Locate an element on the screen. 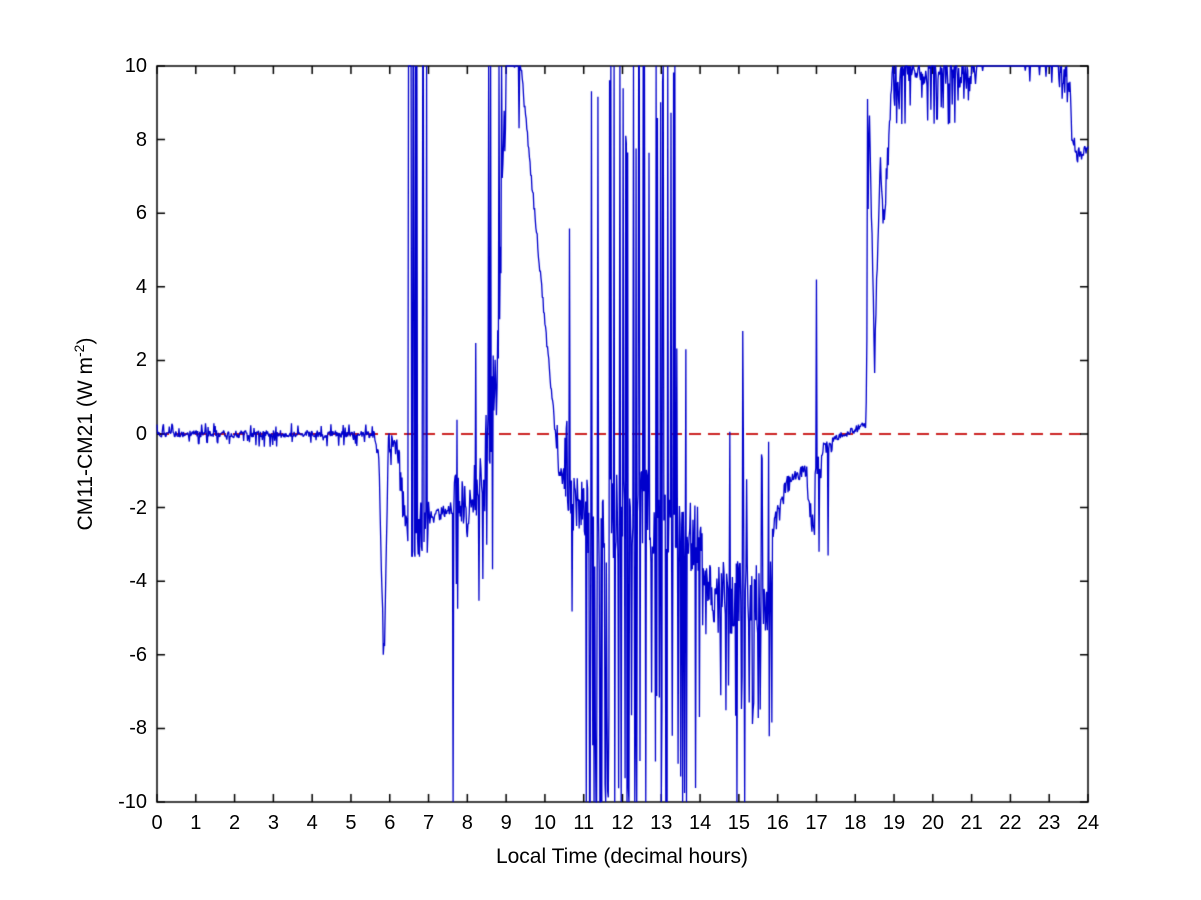 Image resolution: width=1201 pixels, height=900 pixels. x-tick-label-9: 9 is located at coordinates (506, 823).